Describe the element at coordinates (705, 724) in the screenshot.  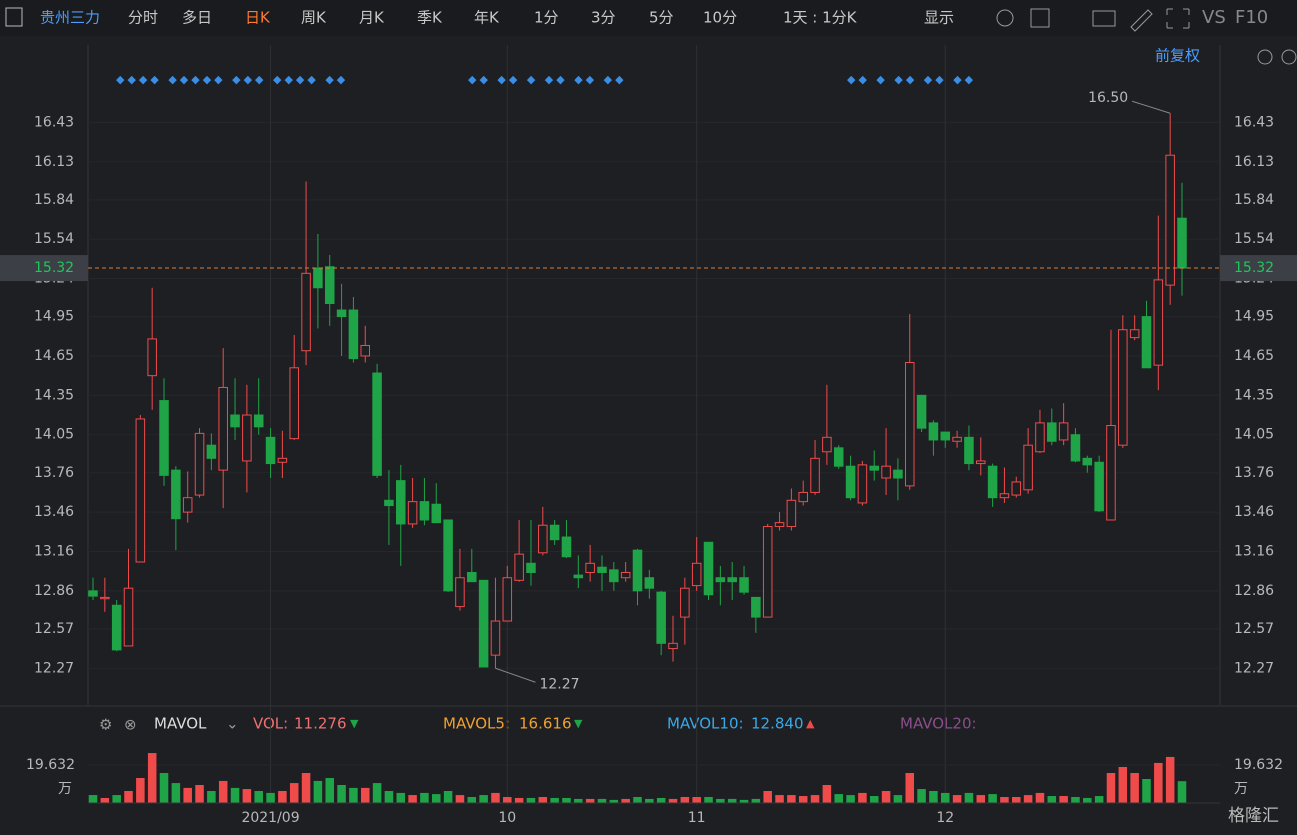
I see `ma10-label: MAVOL10:` at that location.